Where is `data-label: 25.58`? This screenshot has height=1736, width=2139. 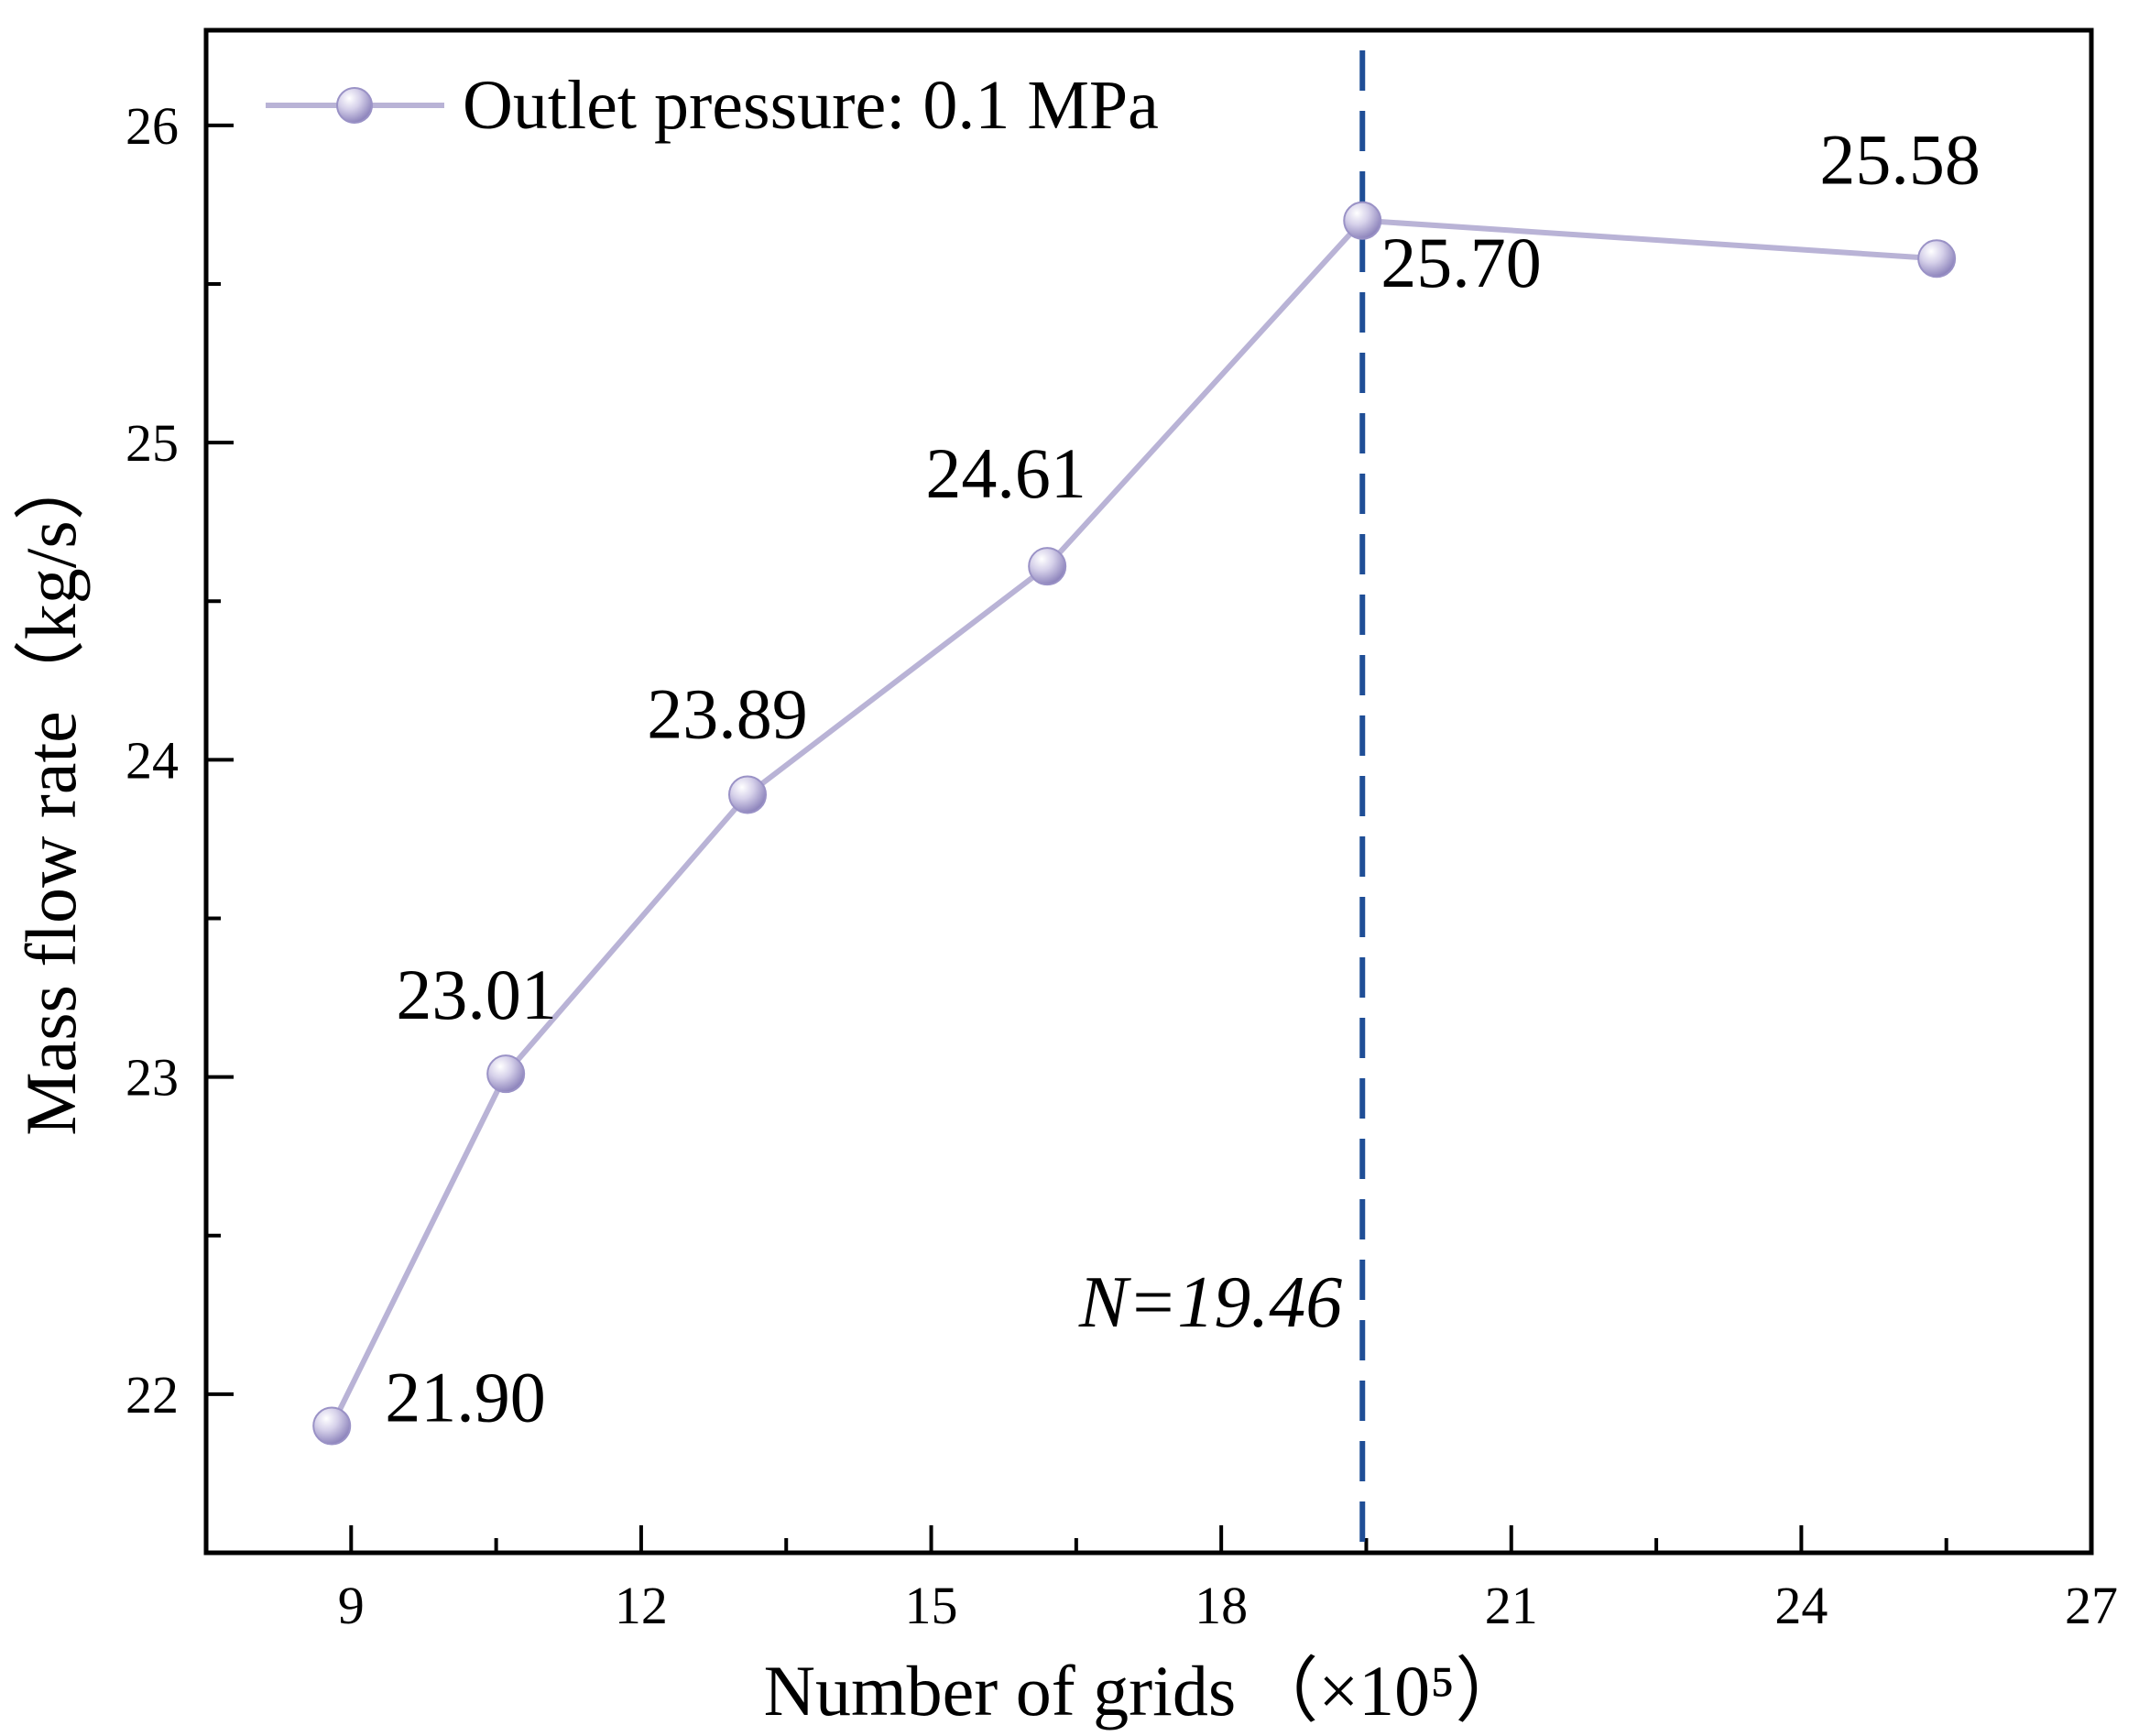
data-label: 25.58 is located at coordinates (1900, 159).